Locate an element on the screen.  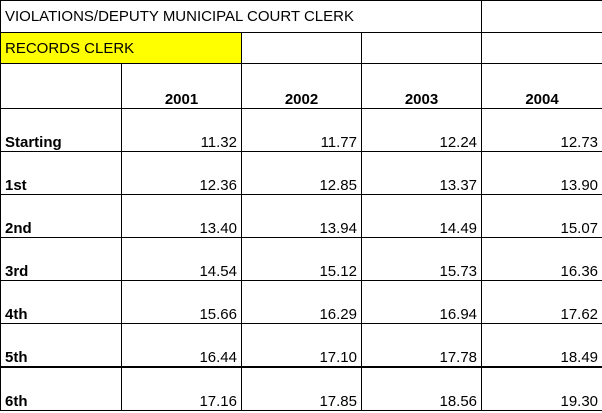
rate-cell: 17.16 is located at coordinates (181, 388).